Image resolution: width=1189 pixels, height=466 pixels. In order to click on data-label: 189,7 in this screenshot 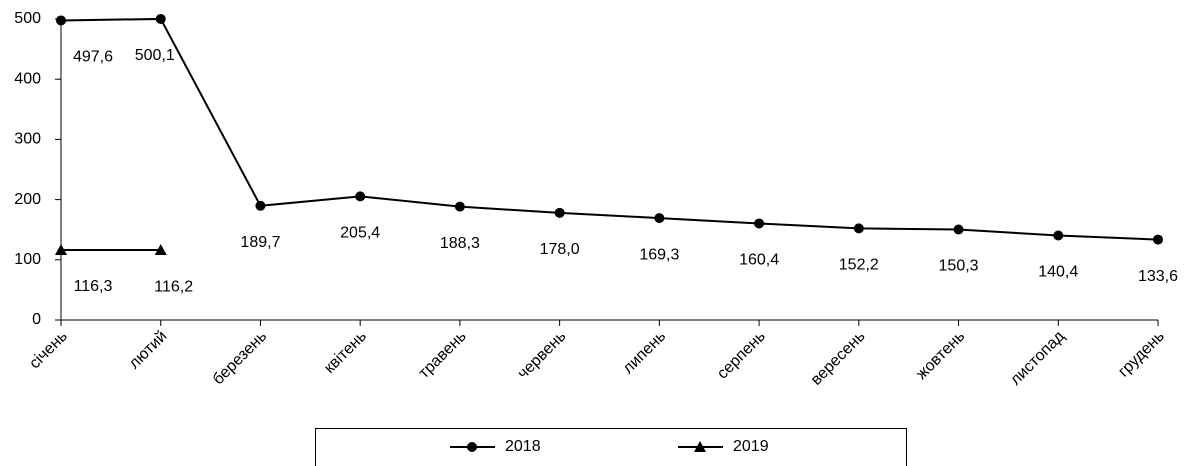, I will do `click(260, 242)`.